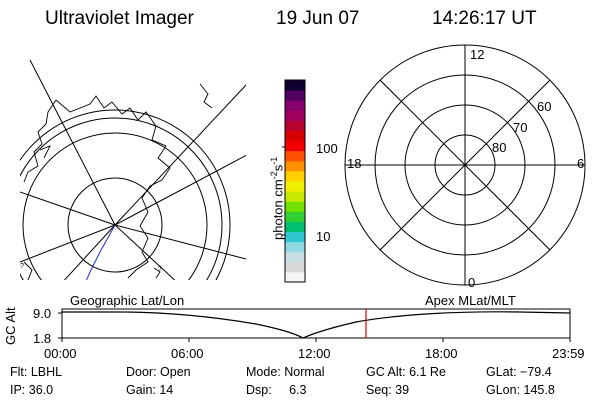  Describe the element at coordinates (314, 353) in the screenshot. I see `x-tick-label: 12:00` at that location.